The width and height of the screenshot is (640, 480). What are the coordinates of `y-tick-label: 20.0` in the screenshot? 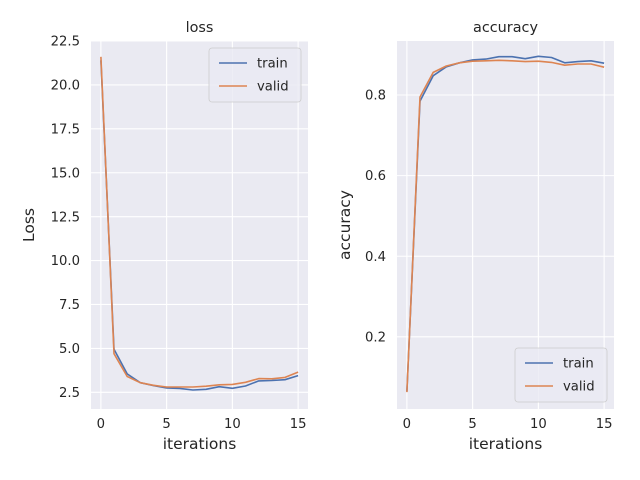 It's located at (65, 86).